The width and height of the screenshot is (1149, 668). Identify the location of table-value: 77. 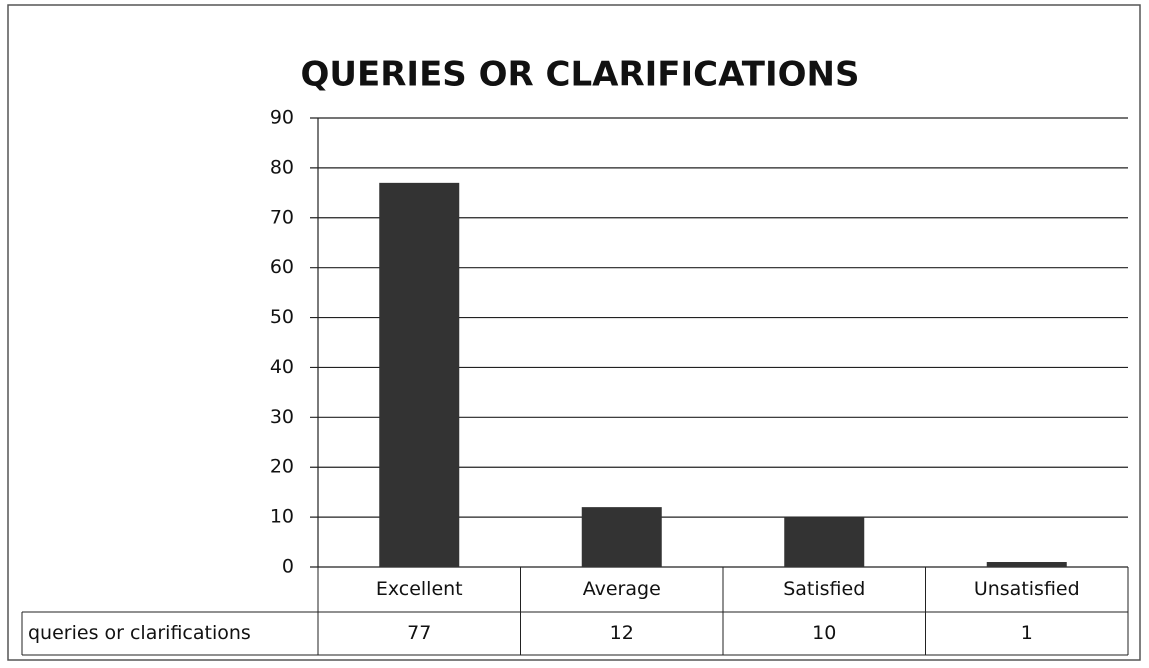
(419, 633).